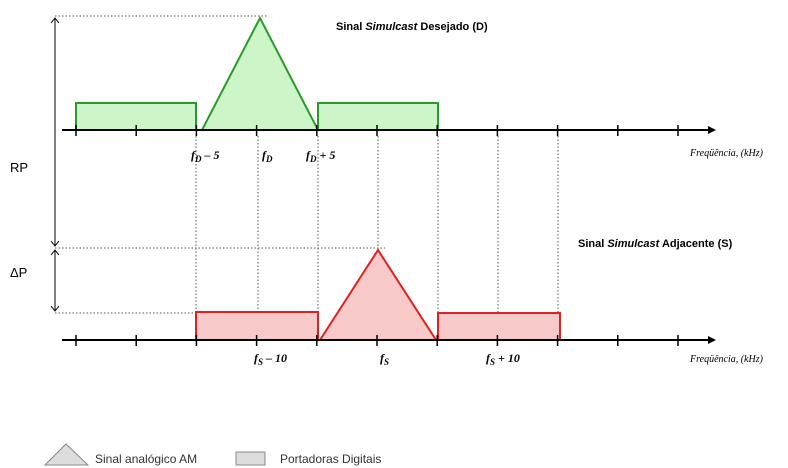  What do you see at coordinates (211, 155) in the screenshot?
I see `freq-suffix: – 5` at bounding box center [211, 155].